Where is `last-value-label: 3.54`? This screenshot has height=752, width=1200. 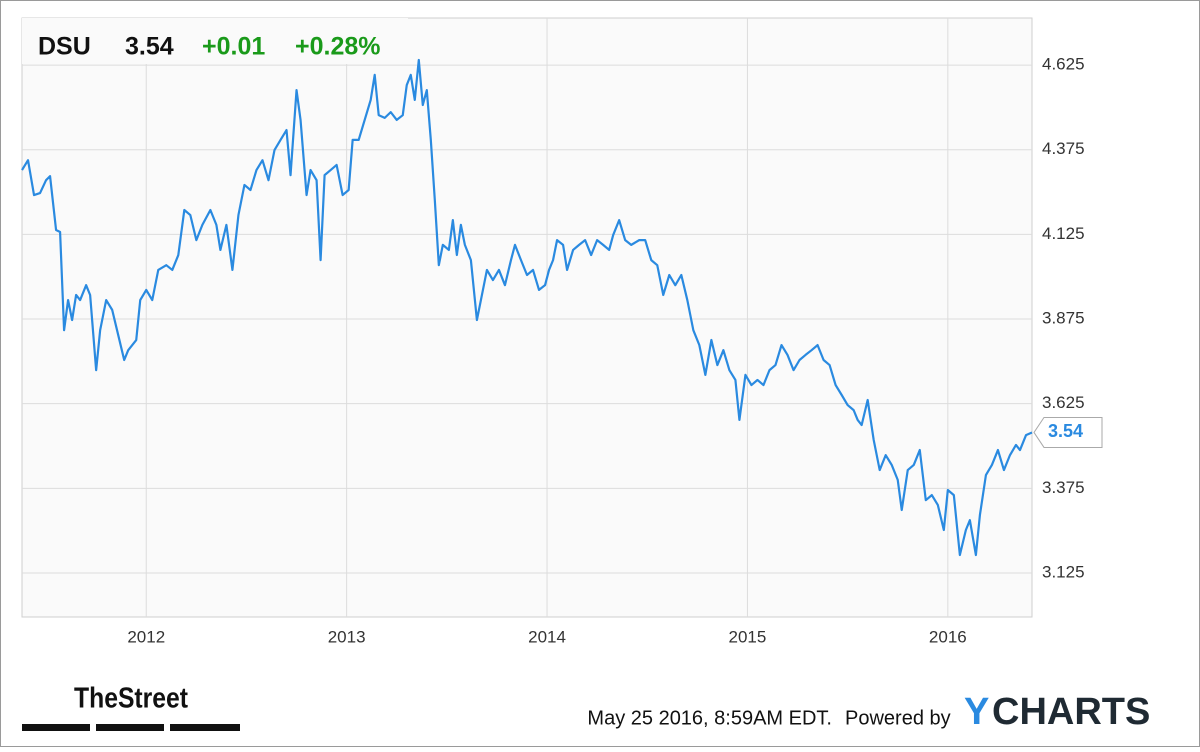 last-value-label: 3.54 is located at coordinates (1065, 431).